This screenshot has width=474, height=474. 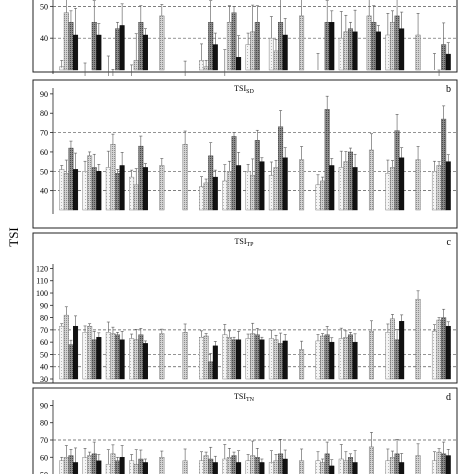 I want to click on y-tick-label: 40, so click(x=44, y=191).